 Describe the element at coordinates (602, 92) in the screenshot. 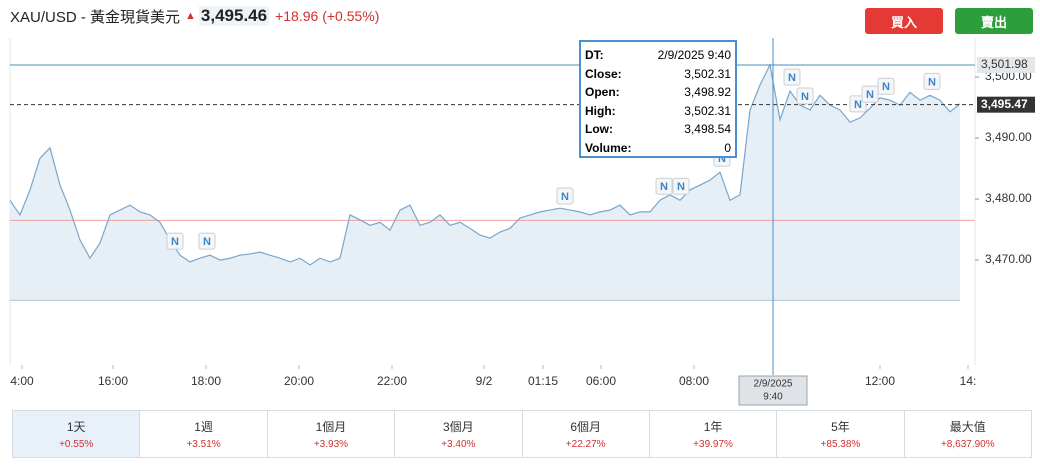

I see `tooltip-key: Open:` at that location.